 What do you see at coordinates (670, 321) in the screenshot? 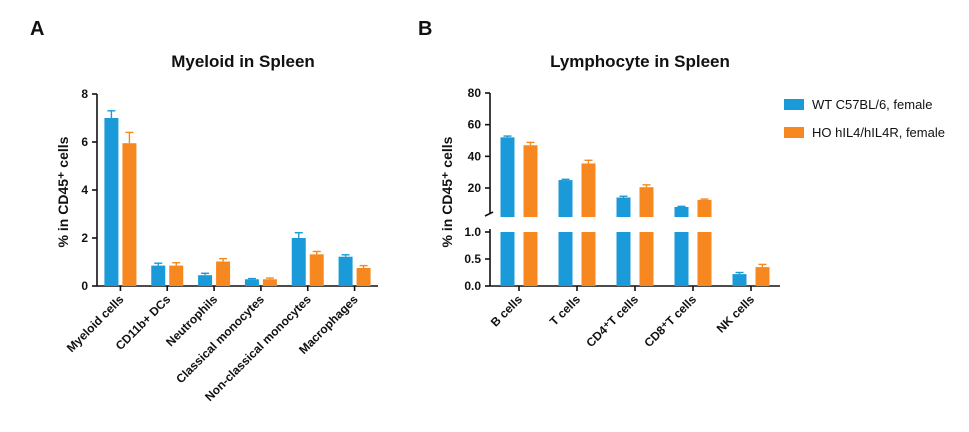
I see `x-label-cd8-t-cells: CD8⁺T cells` at bounding box center [670, 321].